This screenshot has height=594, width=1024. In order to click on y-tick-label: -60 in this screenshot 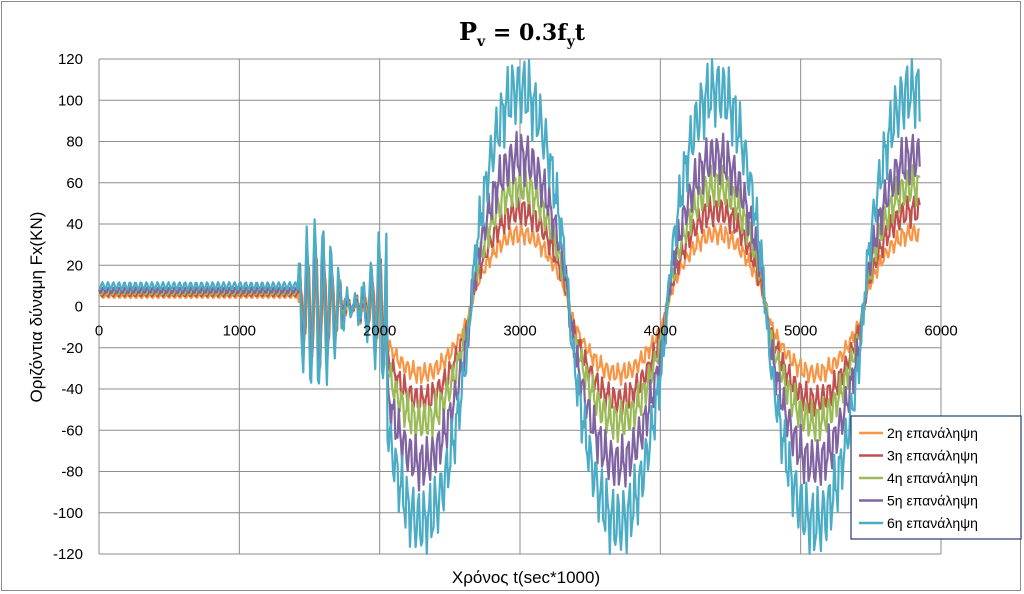, I will do `click(72, 430)`.